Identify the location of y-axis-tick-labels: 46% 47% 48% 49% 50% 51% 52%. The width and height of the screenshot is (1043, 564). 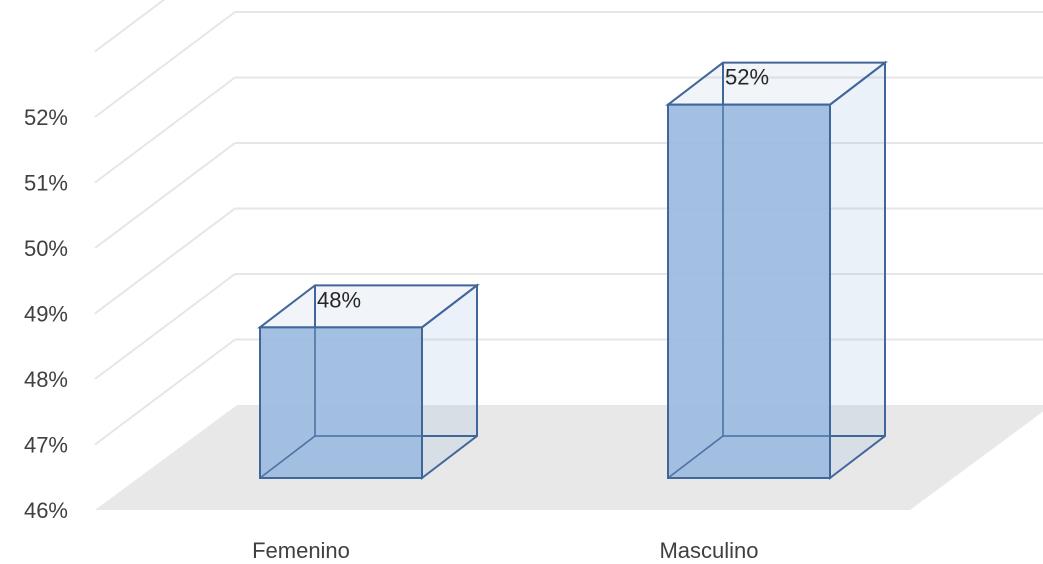
(46, 314).